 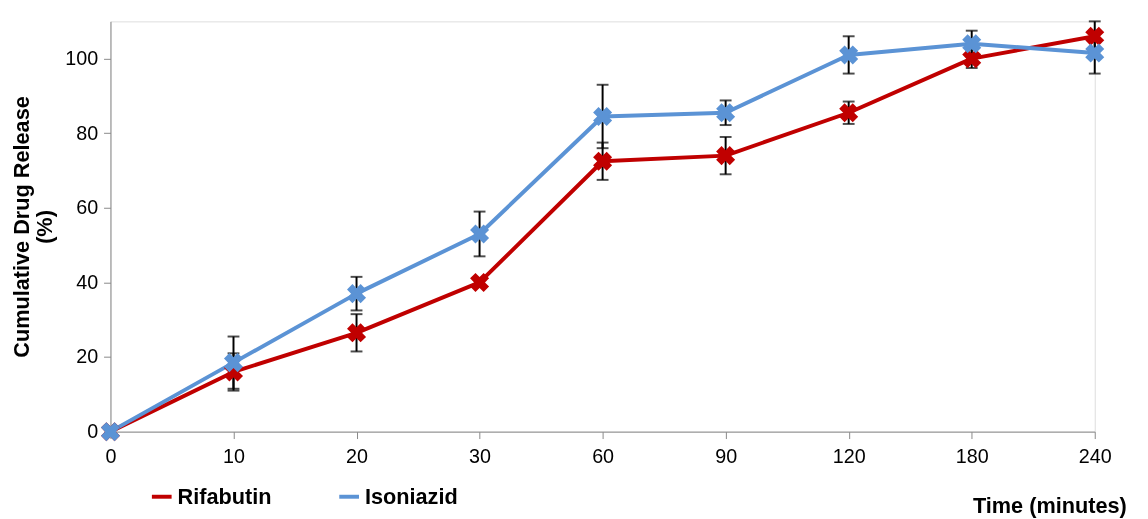 What do you see at coordinates (33, 227) in the screenshot?
I see `y-axis-title: Cumulative Drug Release (%)` at bounding box center [33, 227].